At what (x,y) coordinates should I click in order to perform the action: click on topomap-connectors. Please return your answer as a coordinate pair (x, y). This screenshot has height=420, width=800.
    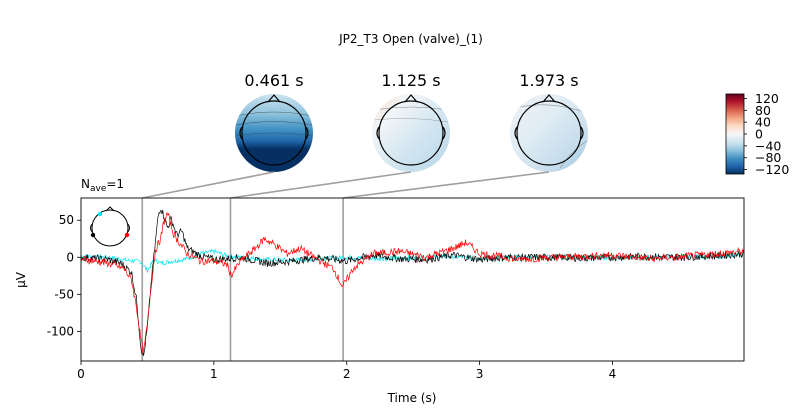
    Looking at the image, I should click on (346, 185).